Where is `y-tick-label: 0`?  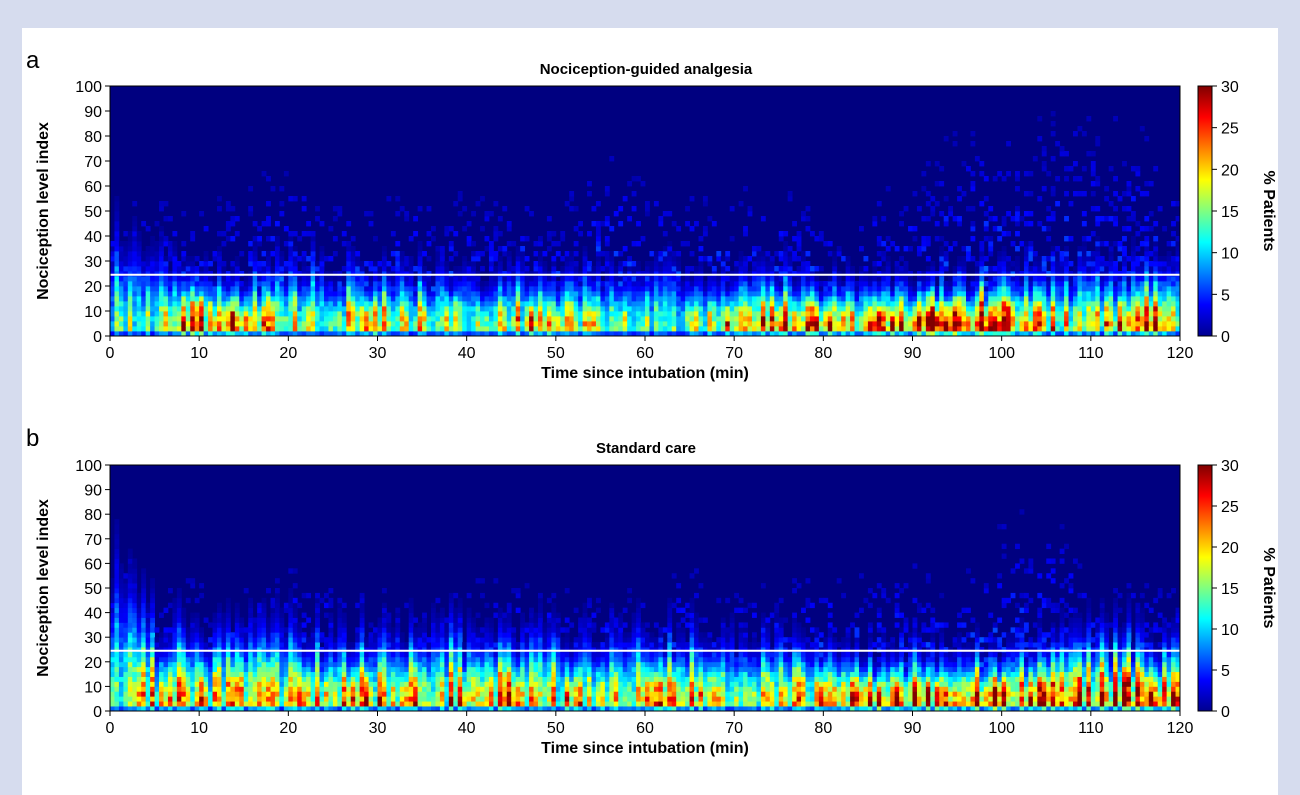
y-tick-label: 0 is located at coordinates (97, 337).